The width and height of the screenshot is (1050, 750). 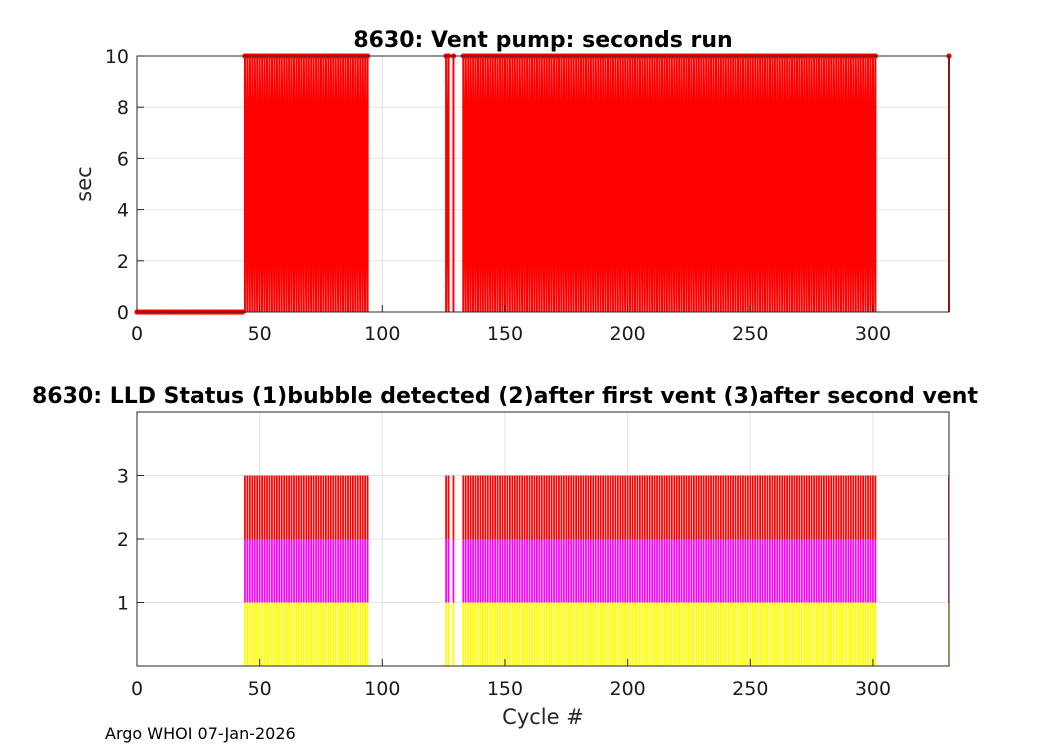 What do you see at coordinates (750, 689) in the screenshot?
I see `bottom-x-tick-label: 250` at bounding box center [750, 689].